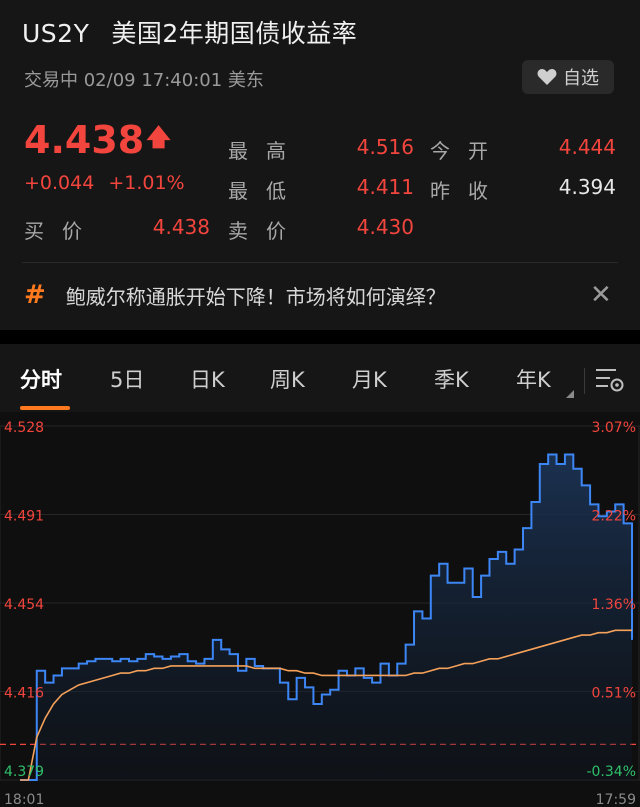 The image size is (640, 807). I want to click on change-percent: +1.01%, so click(146, 183).